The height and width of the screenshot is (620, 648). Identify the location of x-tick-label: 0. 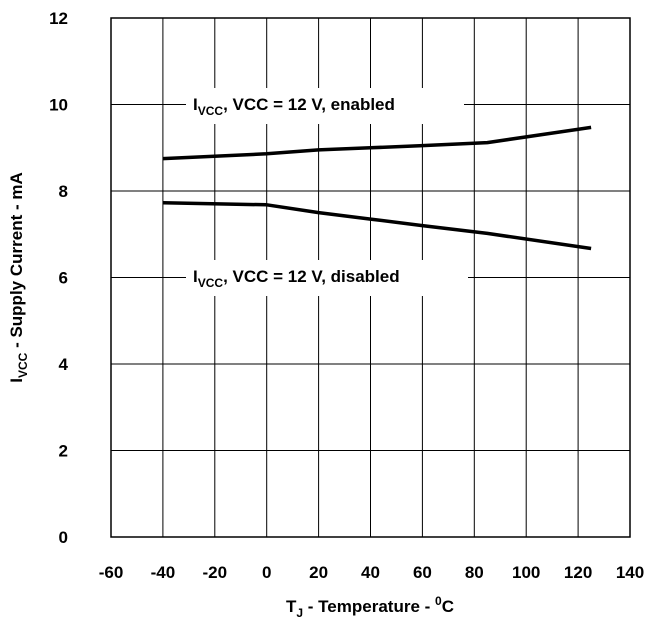
(266, 572).